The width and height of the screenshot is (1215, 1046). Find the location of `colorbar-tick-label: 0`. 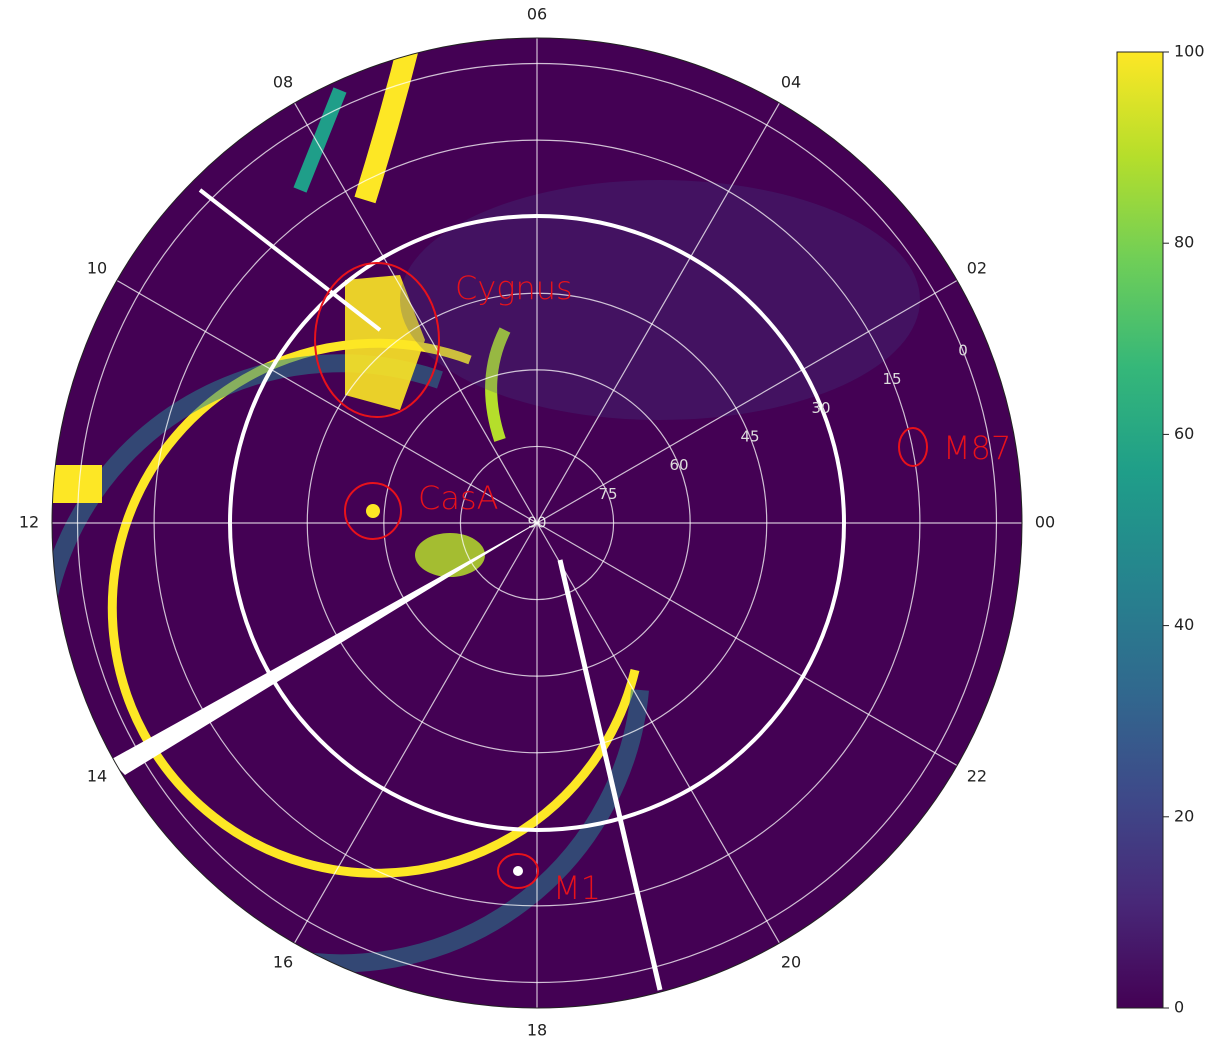

colorbar-tick-label: 0 is located at coordinates (1179, 1007).